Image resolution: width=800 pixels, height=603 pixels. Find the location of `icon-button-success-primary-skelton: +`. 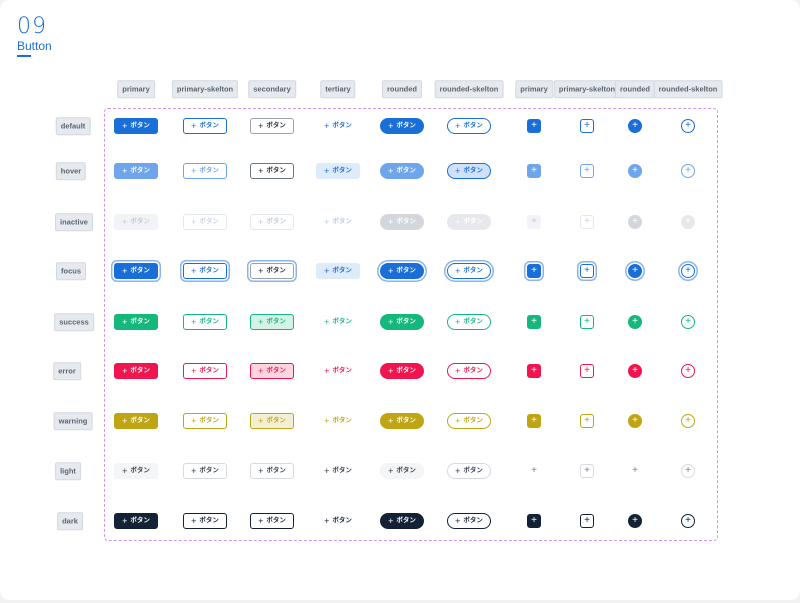

icon-button-success-primary-skelton: + is located at coordinates (587, 322).